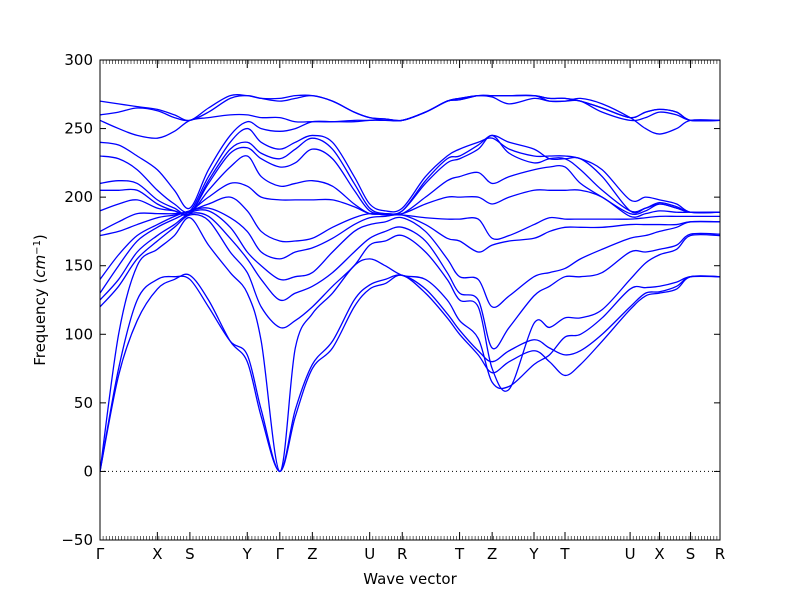  What do you see at coordinates (410, 579) in the screenshot?
I see `x-axis-title: Wave vector` at bounding box center [410, 579].